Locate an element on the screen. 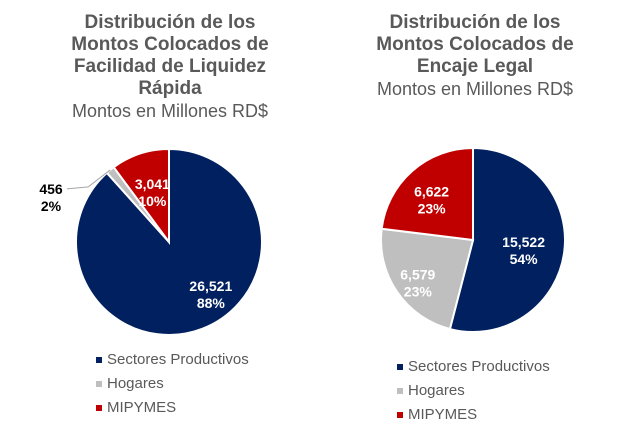  chart-1-title-line: Distribución de los is located at coordinates (170, 22).